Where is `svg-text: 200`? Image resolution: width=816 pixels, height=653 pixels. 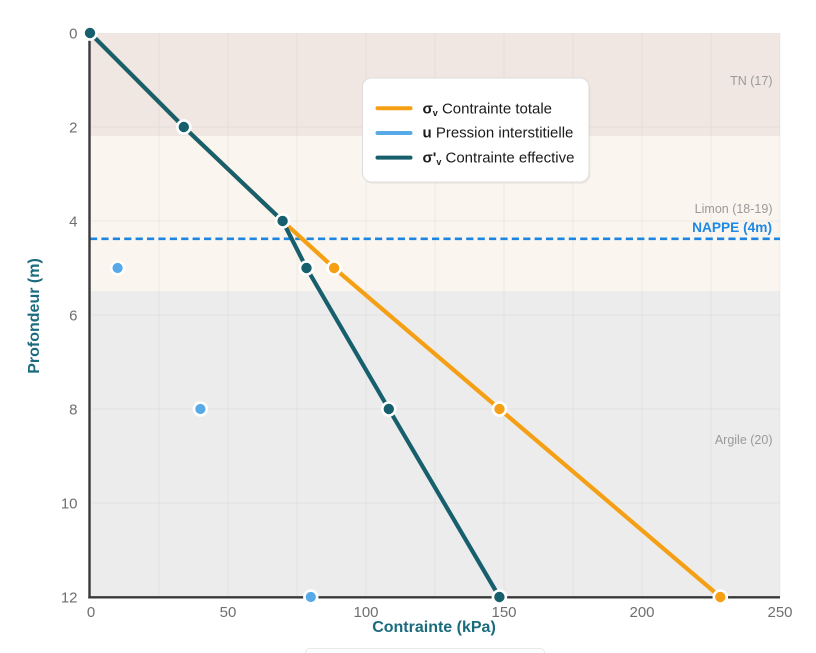
svg-text: 200 is located at coordinates (641, 612).